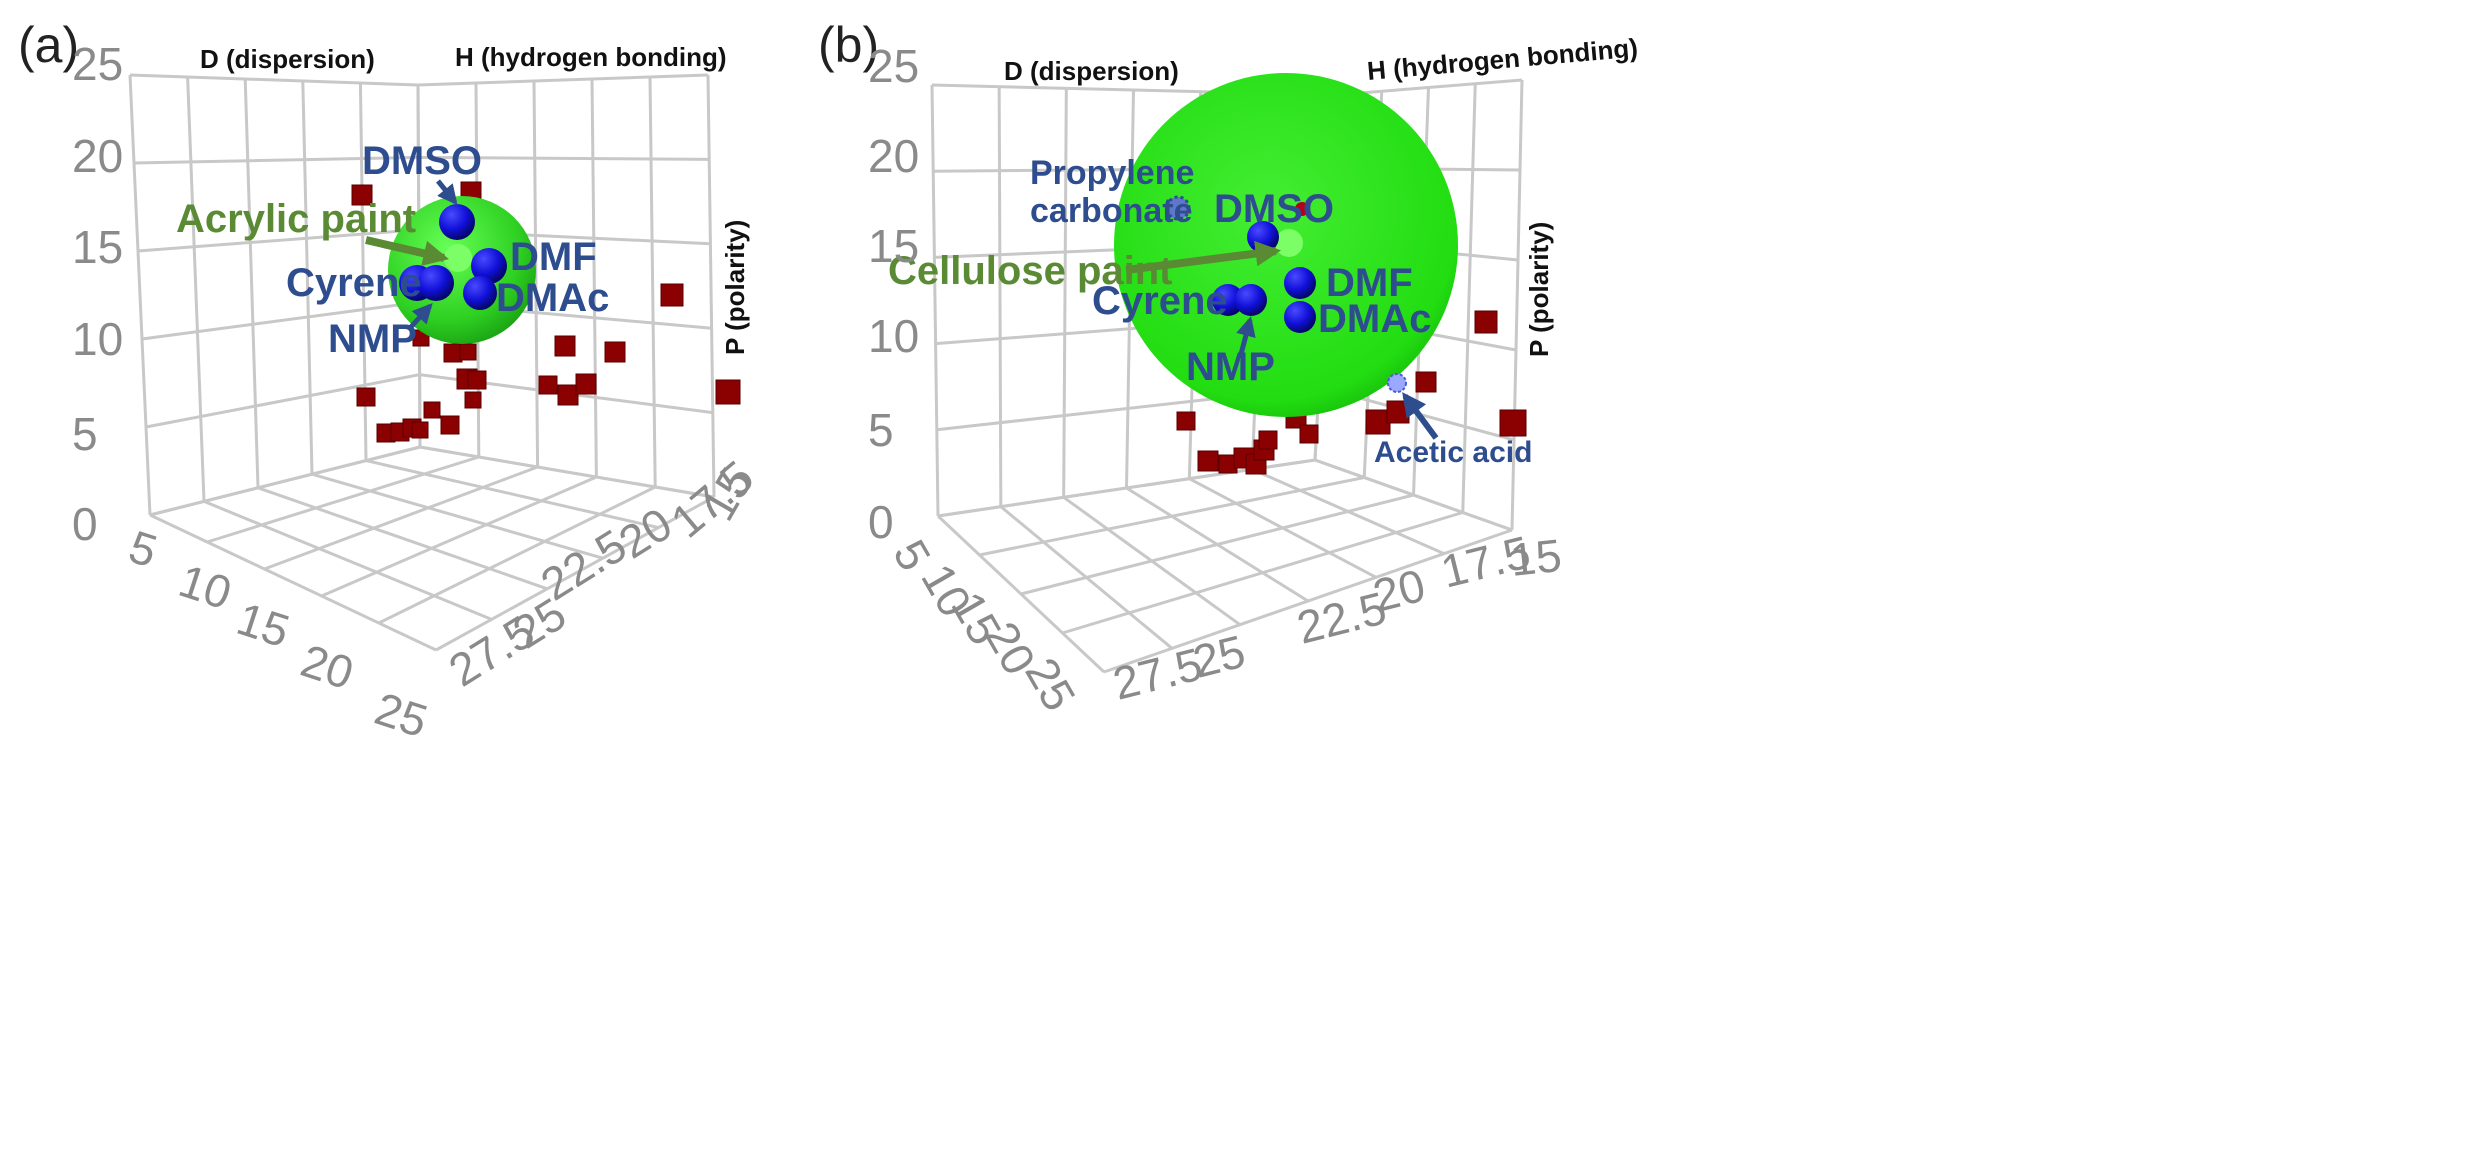  I want to click on solvent-dmac-a, so click(480, 293).